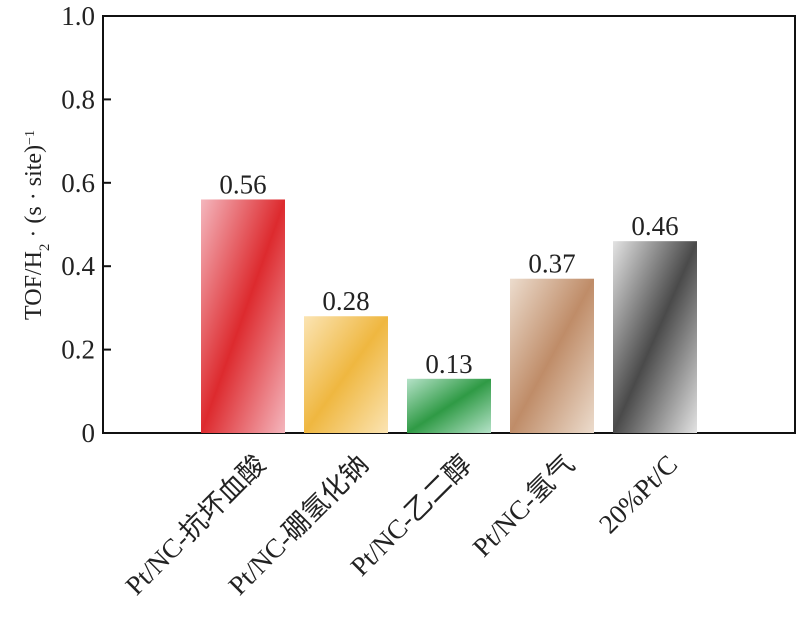  Describe the element at coordinates (86, 224) in the screenshot. I see `y-axis: 0 0.2 0.4 0.6 0.8 1.0` at that location.